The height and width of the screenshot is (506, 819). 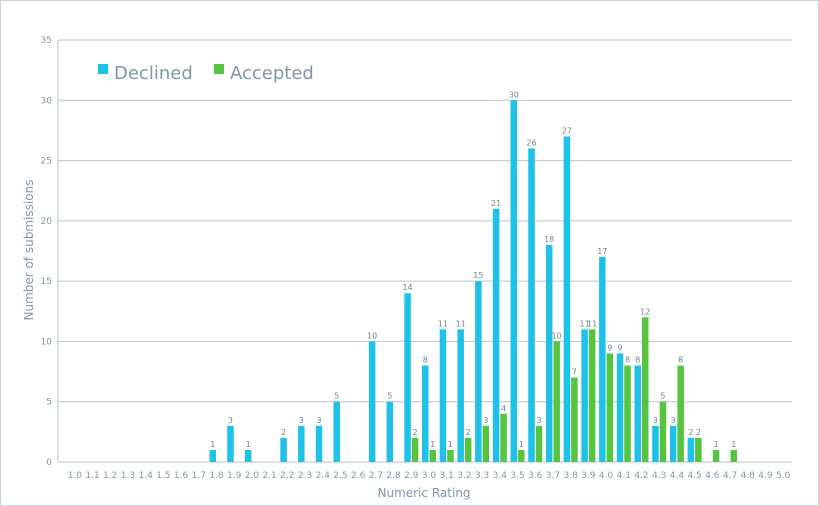 I want to click on x-tick-label: 2.4, so click(x=323, y=476).